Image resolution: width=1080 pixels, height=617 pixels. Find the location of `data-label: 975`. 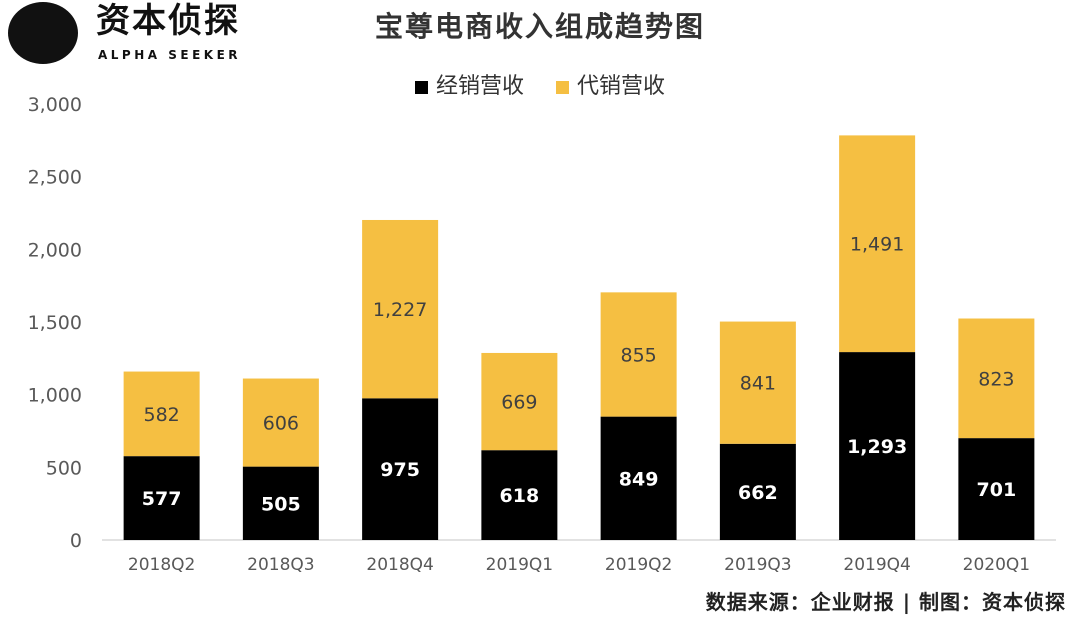

data-label: 975 is located at coordinates (400, 470).